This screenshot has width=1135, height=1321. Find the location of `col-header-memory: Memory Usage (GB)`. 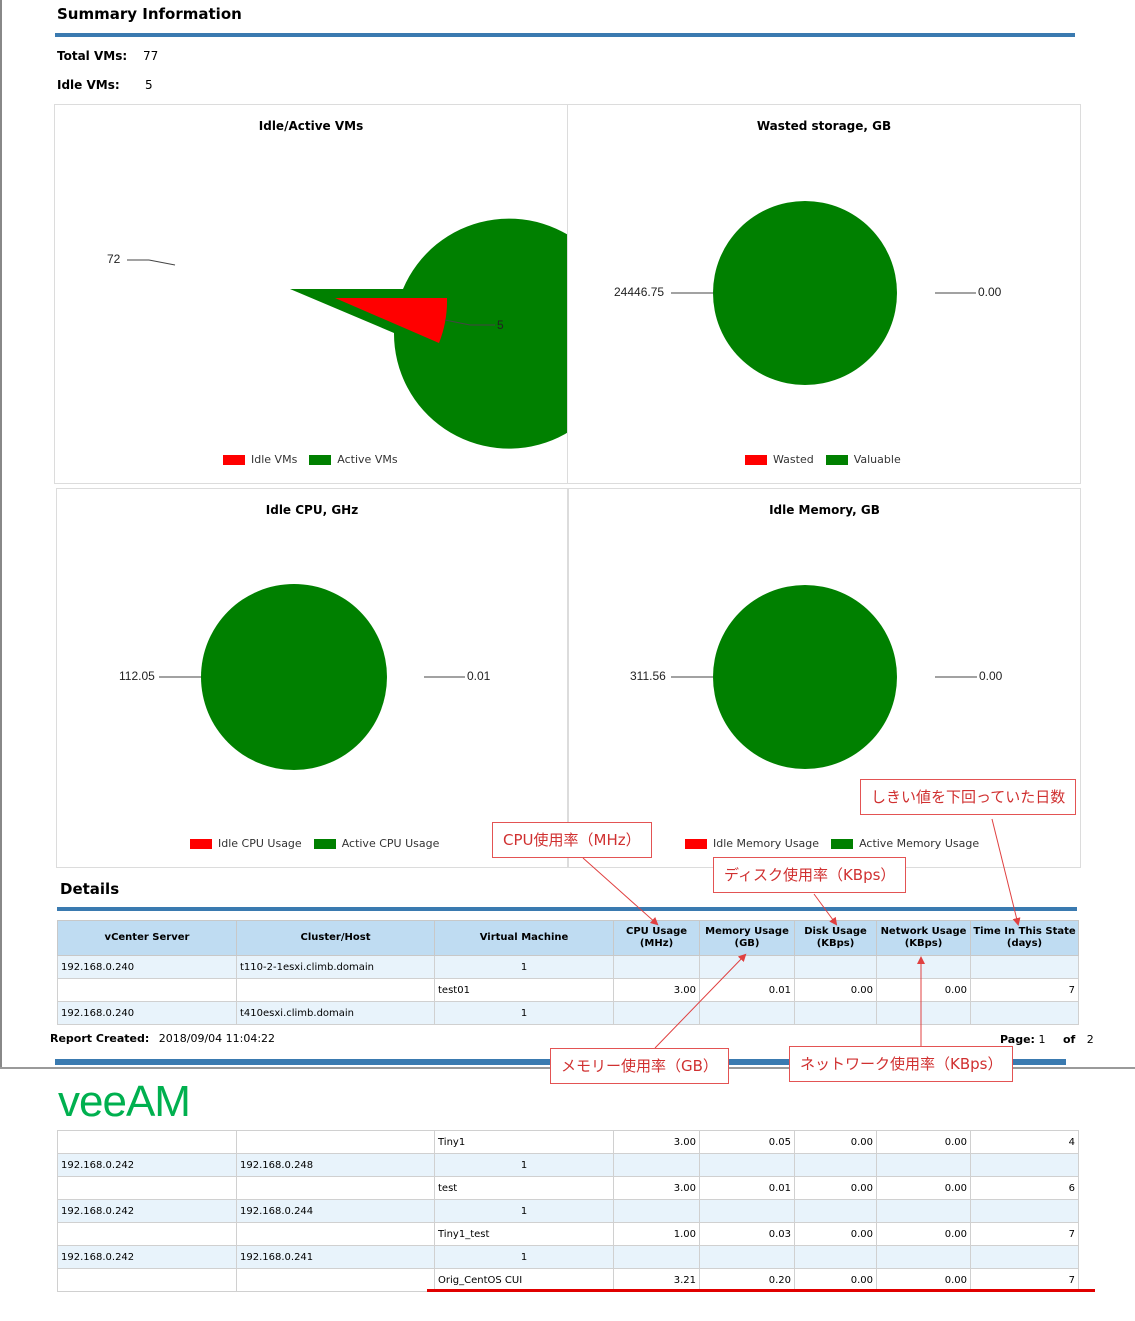

col-header-memory: Memory Usage (GB) is located at coordinates (747, 938).